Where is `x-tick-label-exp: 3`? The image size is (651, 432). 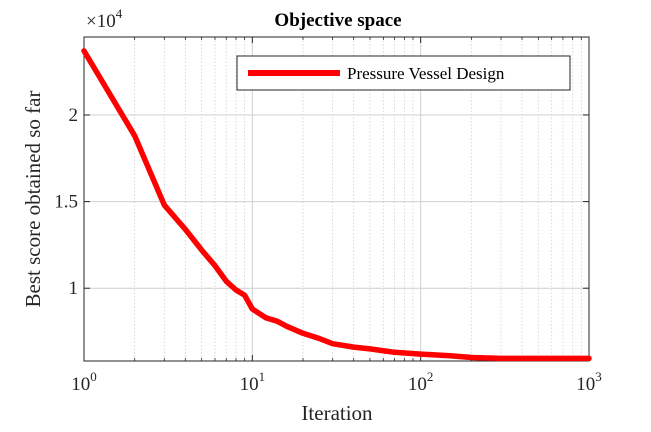 x-tick-label-exp: 3 is located at coordinates (598, 376).